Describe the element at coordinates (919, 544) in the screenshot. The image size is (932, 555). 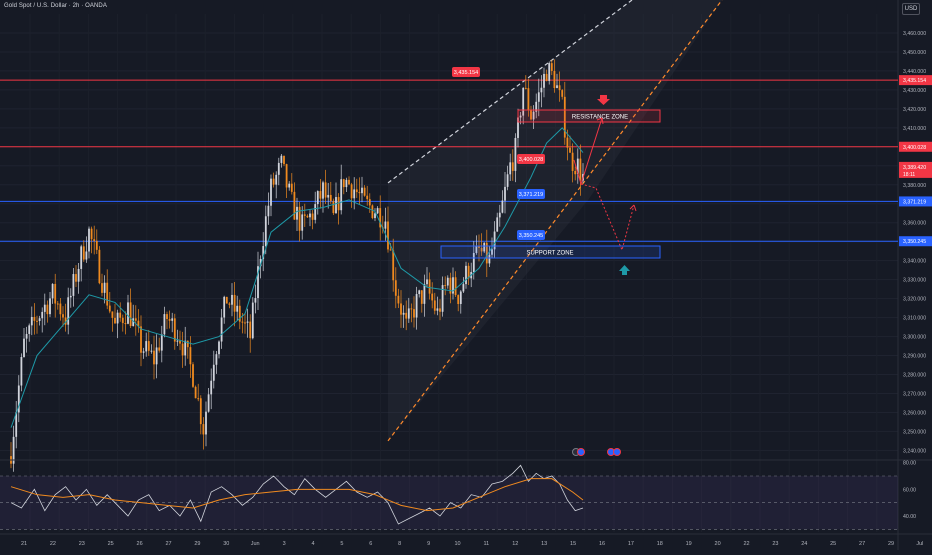
I see `x-tick-label: Jul` at that location.